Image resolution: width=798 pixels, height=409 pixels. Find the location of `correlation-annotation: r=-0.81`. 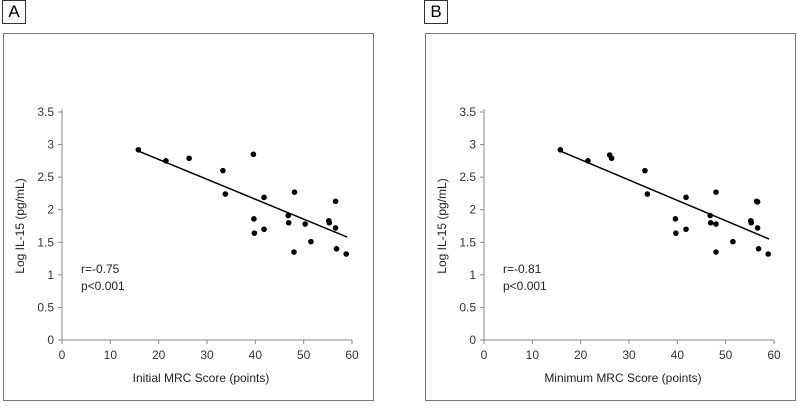

correlation-annotation: r=-0.81 is located at coordinates (522, 269).